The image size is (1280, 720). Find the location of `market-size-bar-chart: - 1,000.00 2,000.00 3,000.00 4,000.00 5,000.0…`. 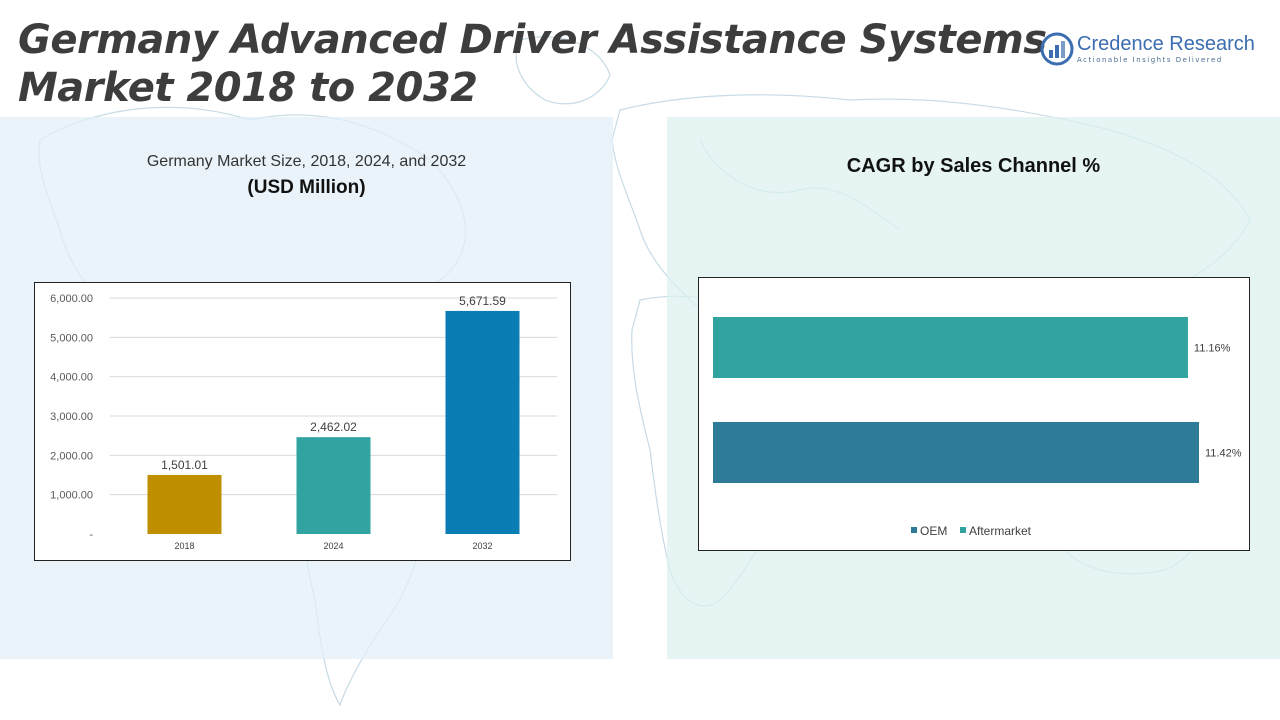

market-size-bar-chart: - 1,000.00 2,000.00 3,000.00 4,000.00 5,000.0… is located at coordinates (303, 422).